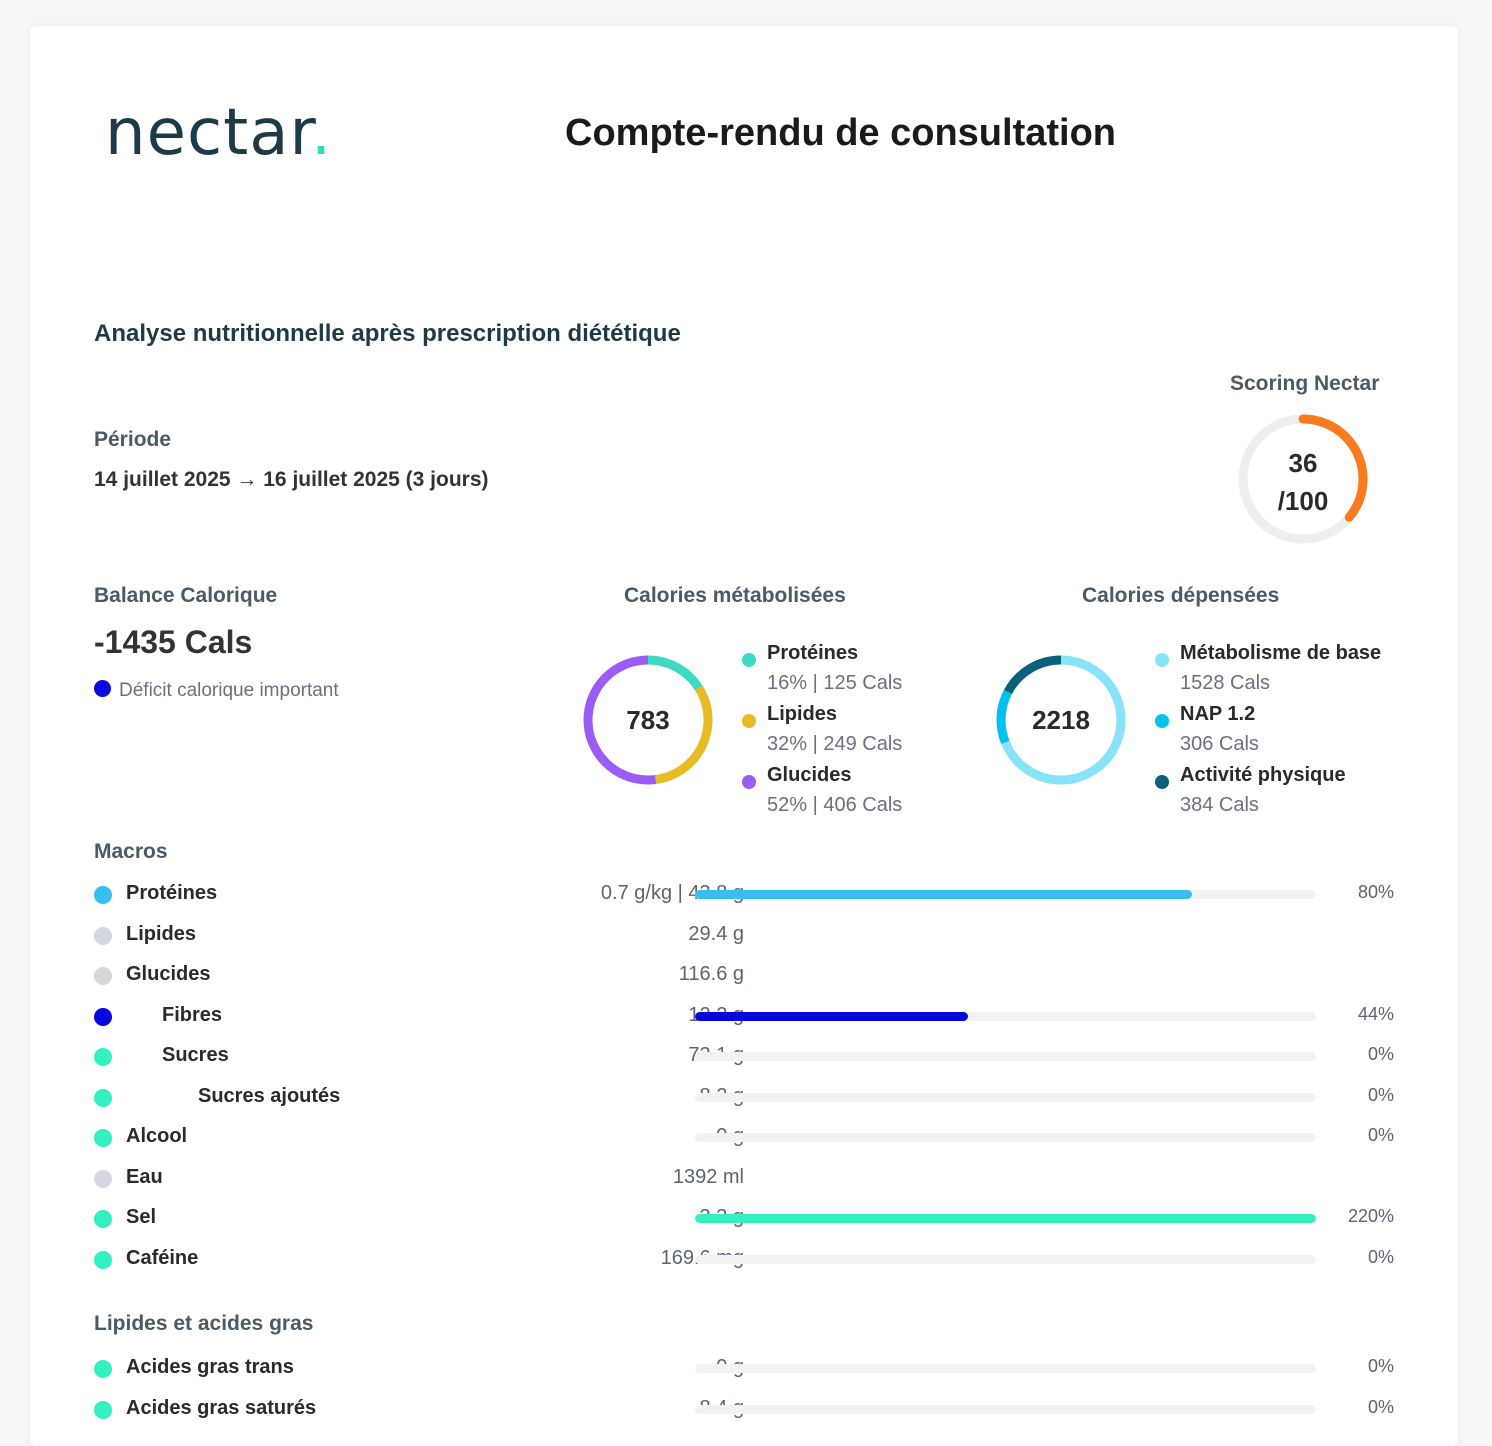 Image resolution: width=1492 pixels, height=1446 pixels. I want to click on scoring-arc, so click(1303, 479).